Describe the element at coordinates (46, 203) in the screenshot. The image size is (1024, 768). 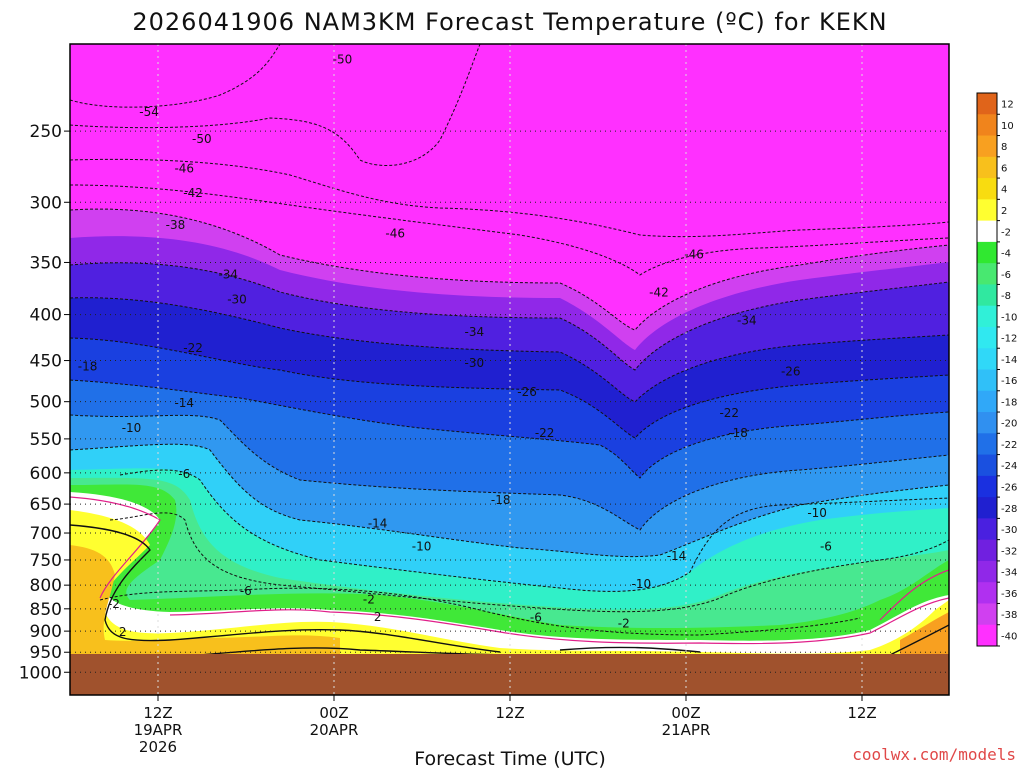
I see `y-tick-label: 300` at that location.